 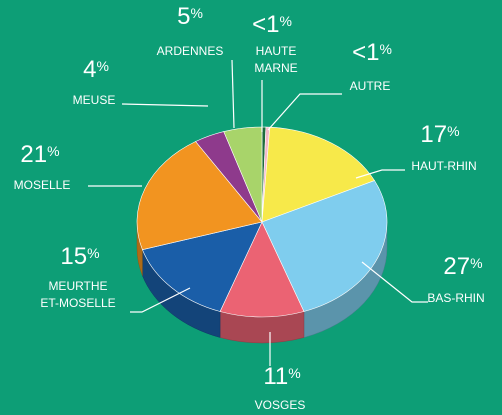 I want to click on value-number: 11, so click(x=275, y=376).